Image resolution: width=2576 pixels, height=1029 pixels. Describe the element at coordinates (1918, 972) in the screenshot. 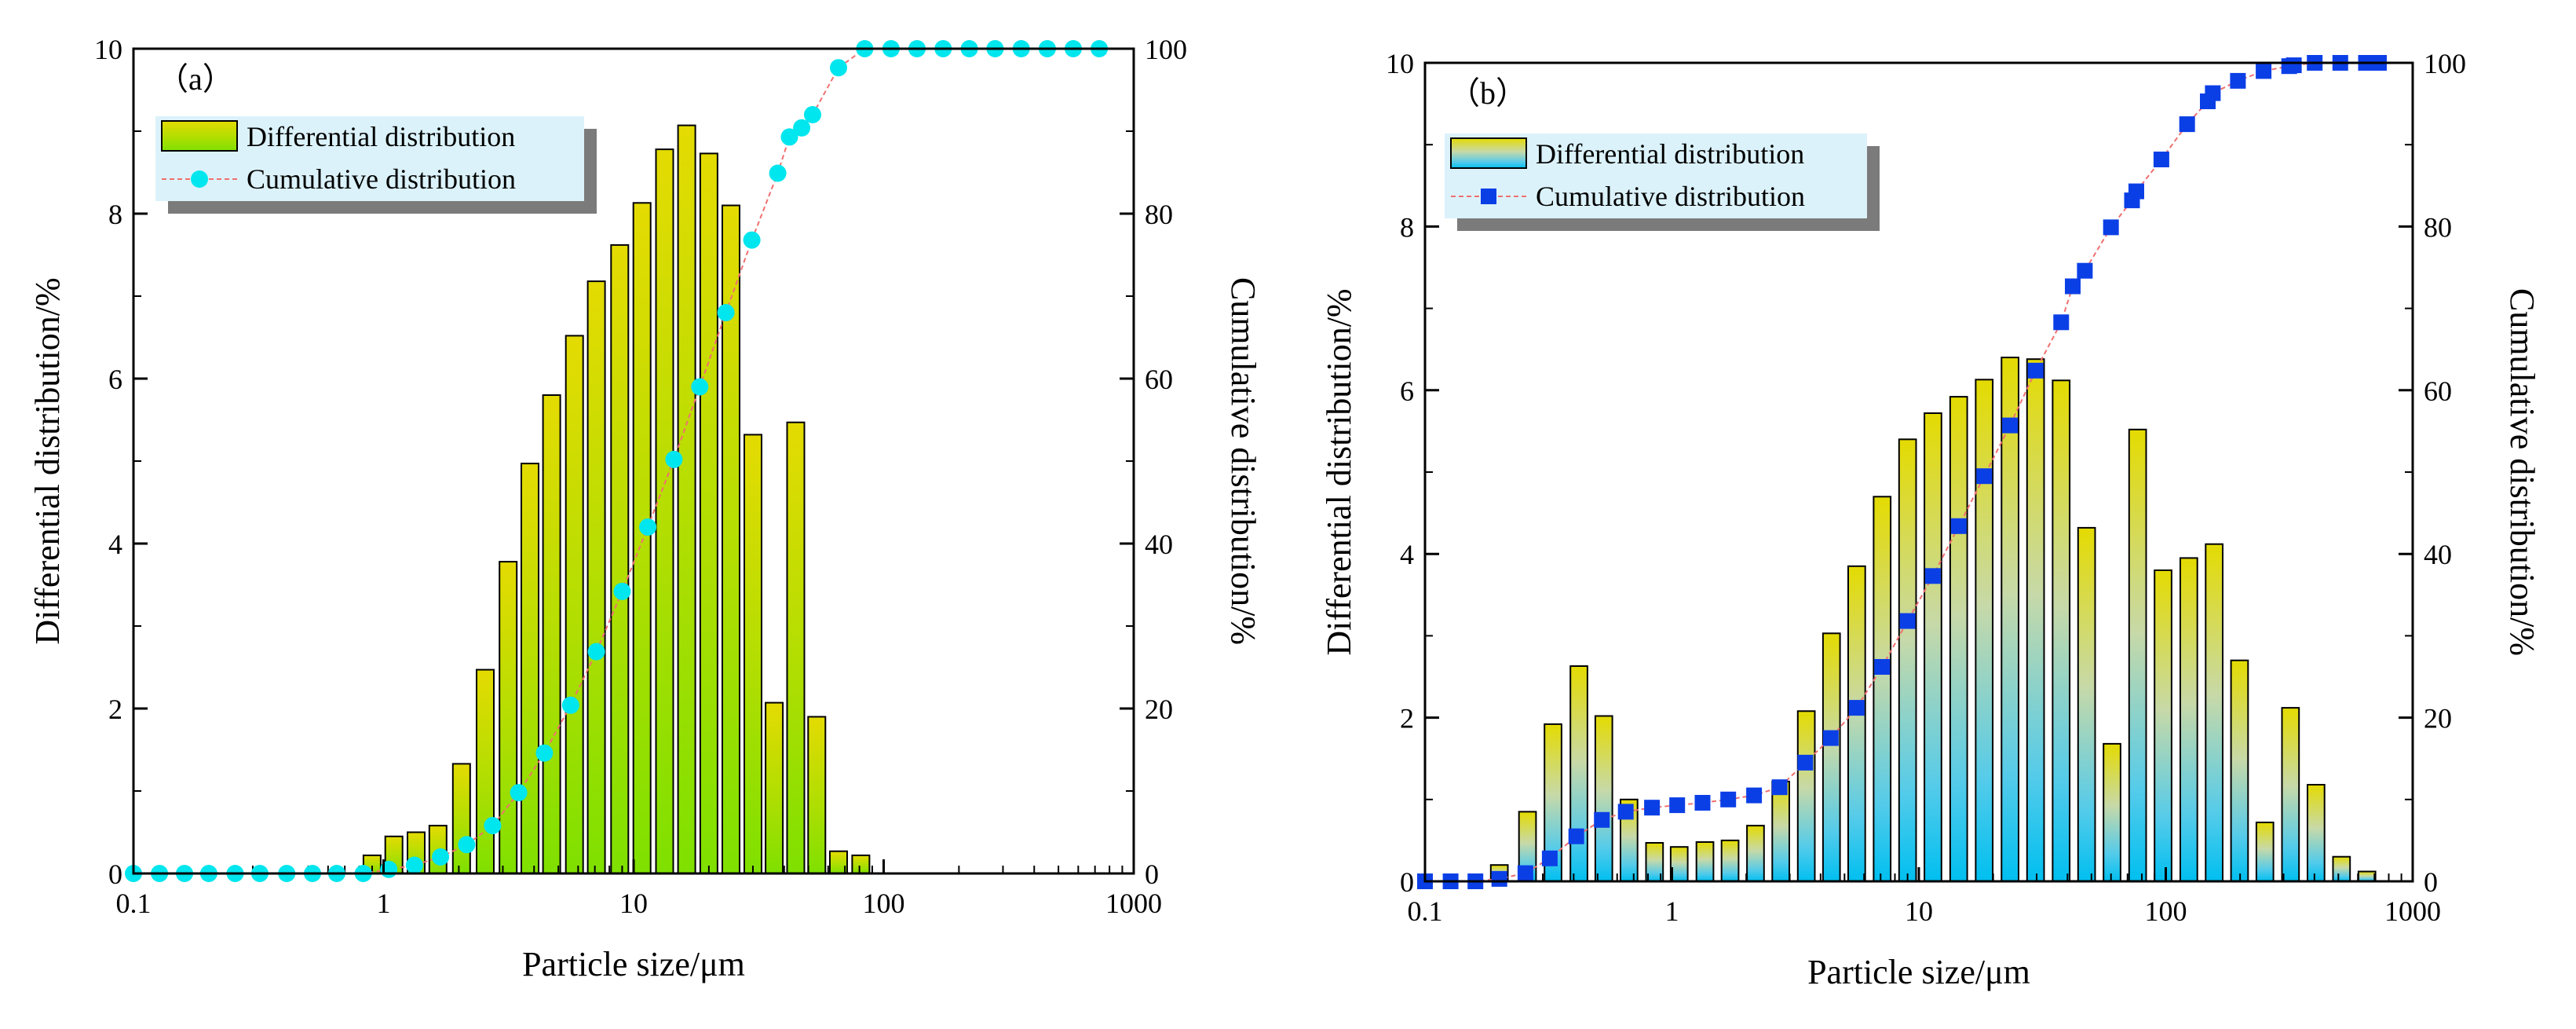

I see `x-axis-title: Particle size/μm` at that location.